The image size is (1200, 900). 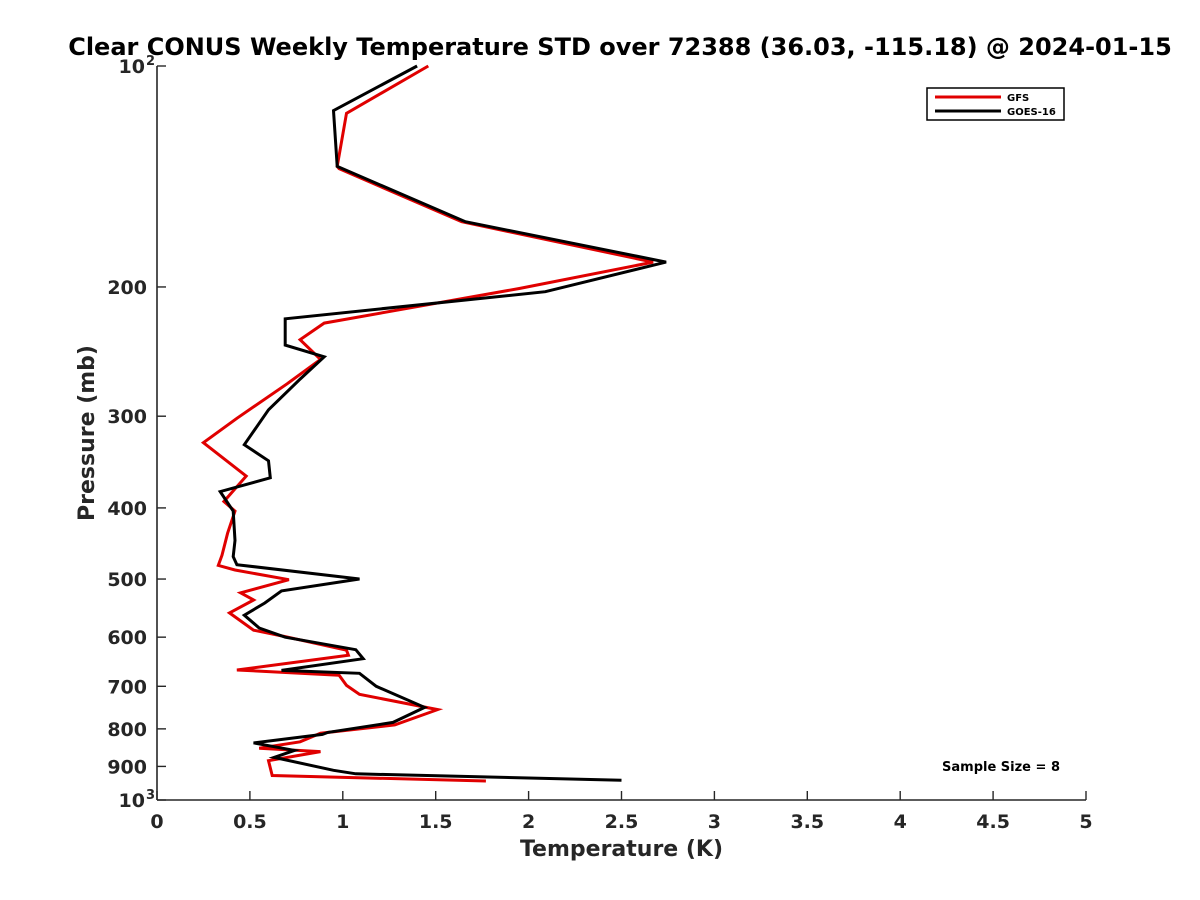 What do you see at coordinates (127, 509) in the screenshot?
I see `y-tick-label: 400` at bounding box center [127, 509].